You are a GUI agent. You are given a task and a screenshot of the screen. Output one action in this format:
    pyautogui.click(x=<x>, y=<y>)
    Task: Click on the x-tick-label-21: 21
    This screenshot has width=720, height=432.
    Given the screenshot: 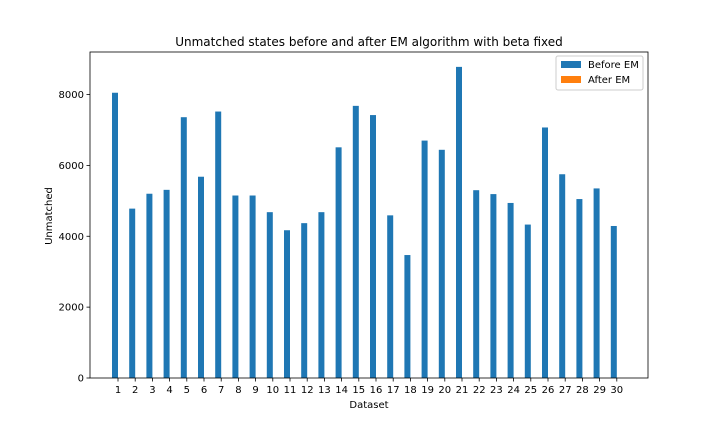 What is the action you would take?
    pyautogui.click(x=462, y=390)
    